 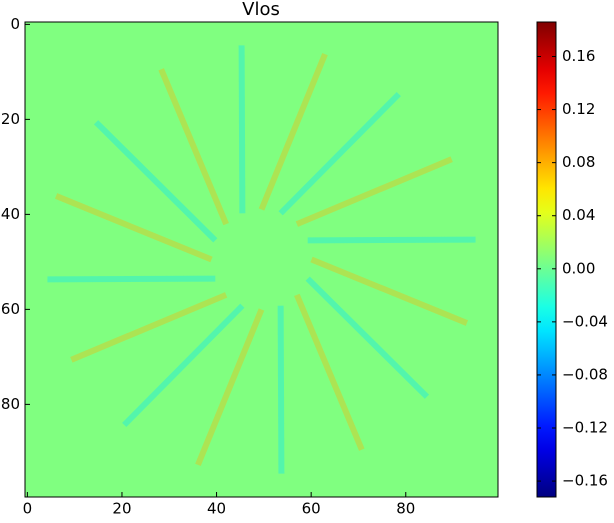 What do you see at coordinates (10, 404) in the screenshot?
I see `y-tick-label: 80` at bounding box center [10, 404].